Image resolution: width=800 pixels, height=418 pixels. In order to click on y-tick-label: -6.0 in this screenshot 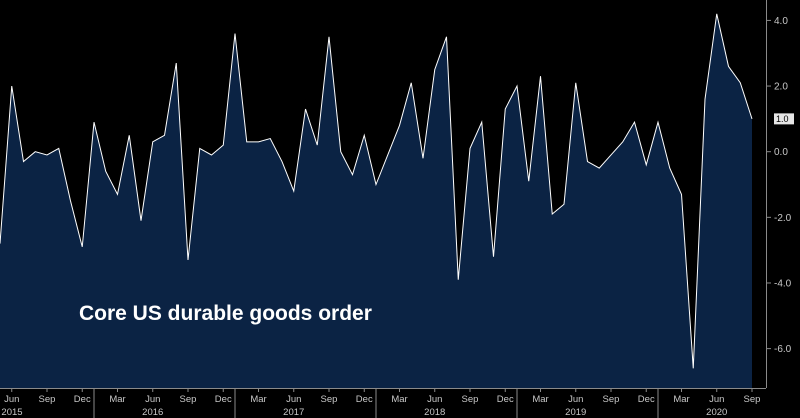, I will do `click(783, 349)`.